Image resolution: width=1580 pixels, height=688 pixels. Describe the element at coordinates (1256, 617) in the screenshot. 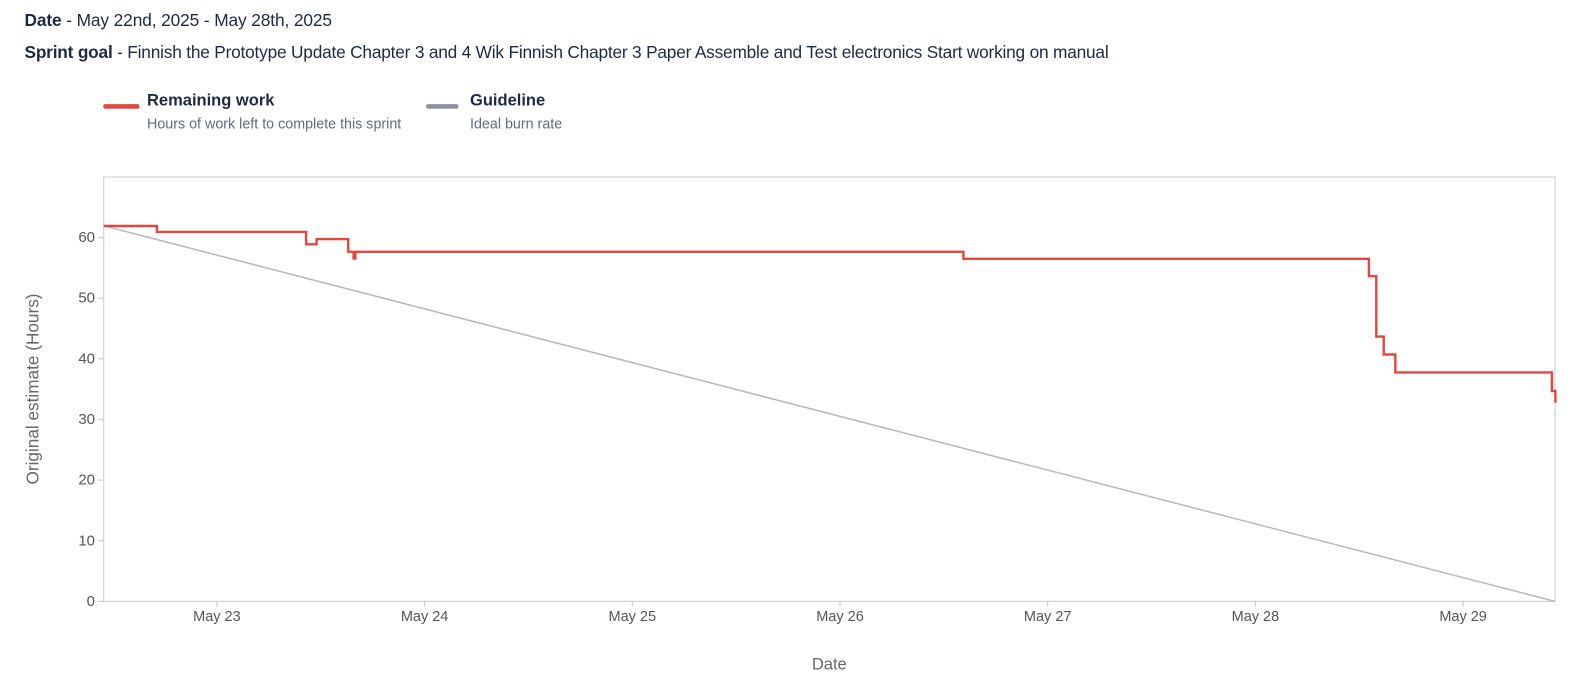

I see `svg-text: May 28` at that location.